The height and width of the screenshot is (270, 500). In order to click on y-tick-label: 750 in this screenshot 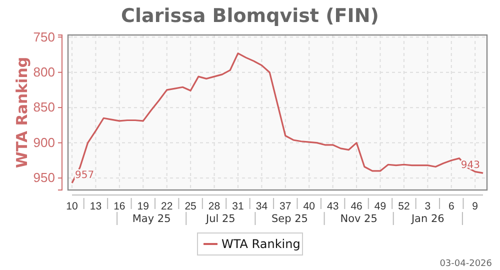, I will do `click(44, 36)`.